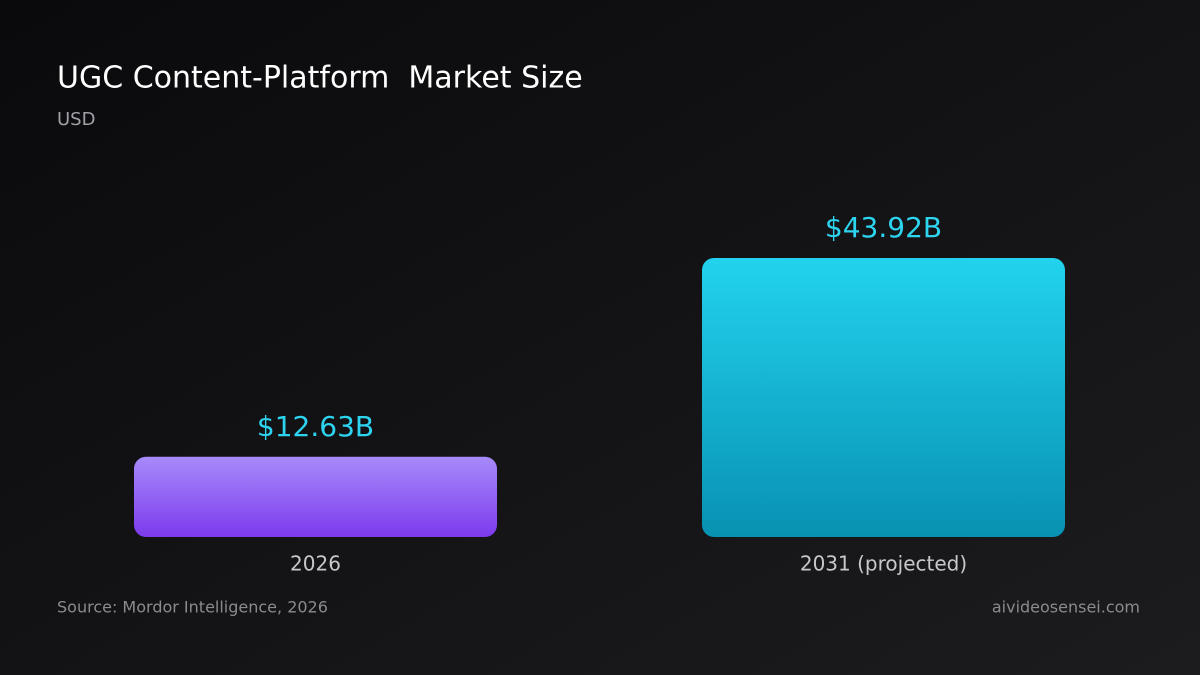 Image resolution: width=1200 pixels, height=675 pixels. What do you see at coordinates (315, 564) in the screenshot?
I see `x-tick-label: 2026` at bounding box center [315, 564].